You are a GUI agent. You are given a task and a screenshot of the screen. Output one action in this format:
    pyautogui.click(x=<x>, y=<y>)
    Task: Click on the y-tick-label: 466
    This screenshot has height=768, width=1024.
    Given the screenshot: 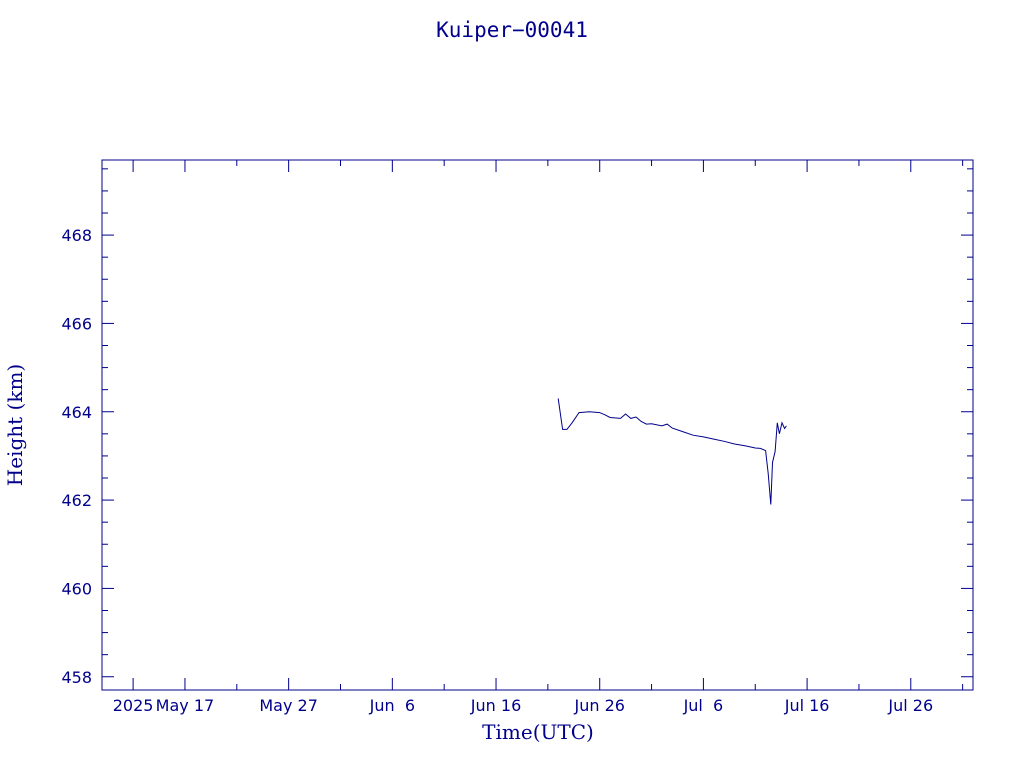 What is the action you would take?
    pyautogui.click(x=76, y=323)
    